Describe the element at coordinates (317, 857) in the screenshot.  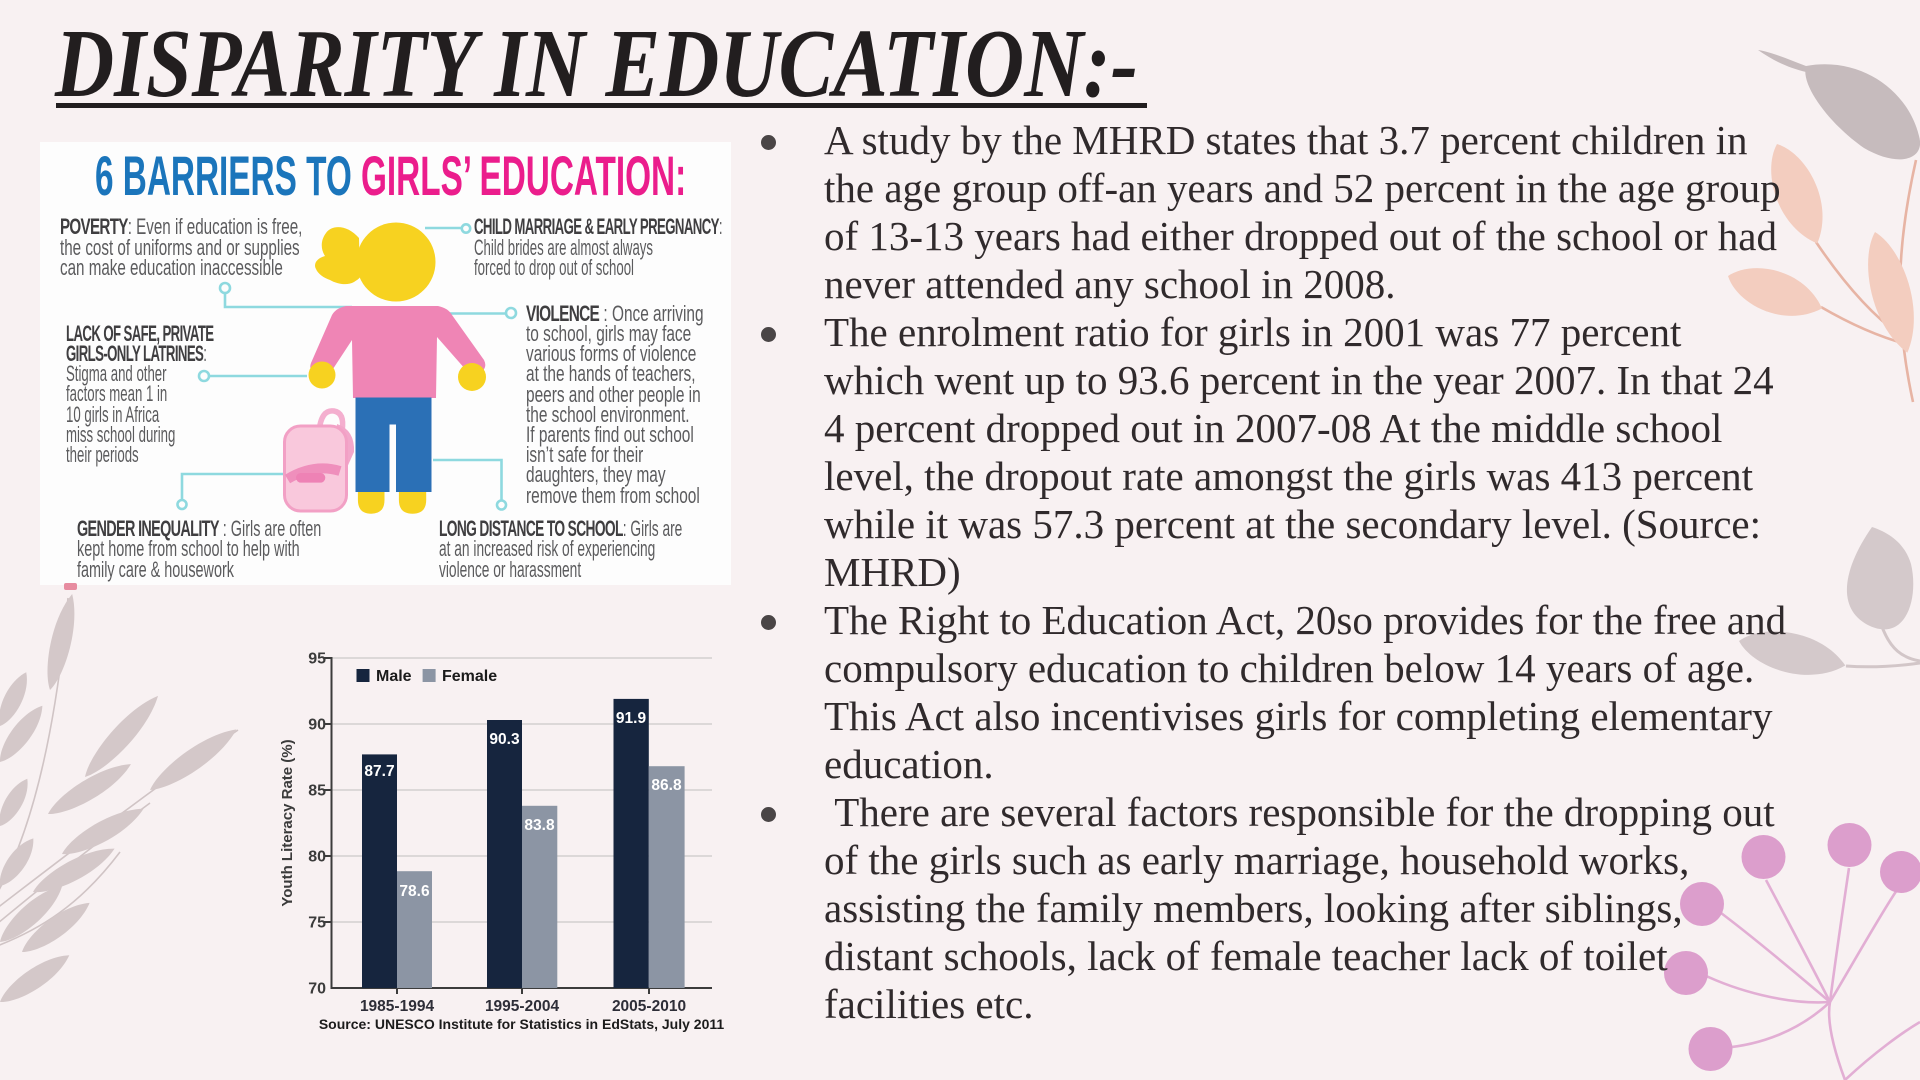
I see `svg-text: 80` at that location.